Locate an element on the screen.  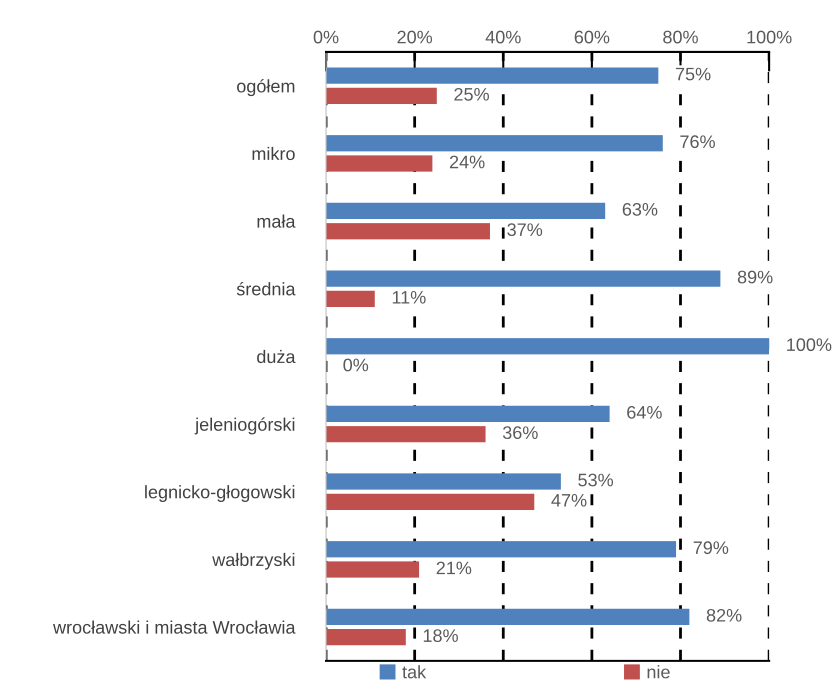
y-tick-label: legnicko-głogowski is located at coordinates (219, 493).